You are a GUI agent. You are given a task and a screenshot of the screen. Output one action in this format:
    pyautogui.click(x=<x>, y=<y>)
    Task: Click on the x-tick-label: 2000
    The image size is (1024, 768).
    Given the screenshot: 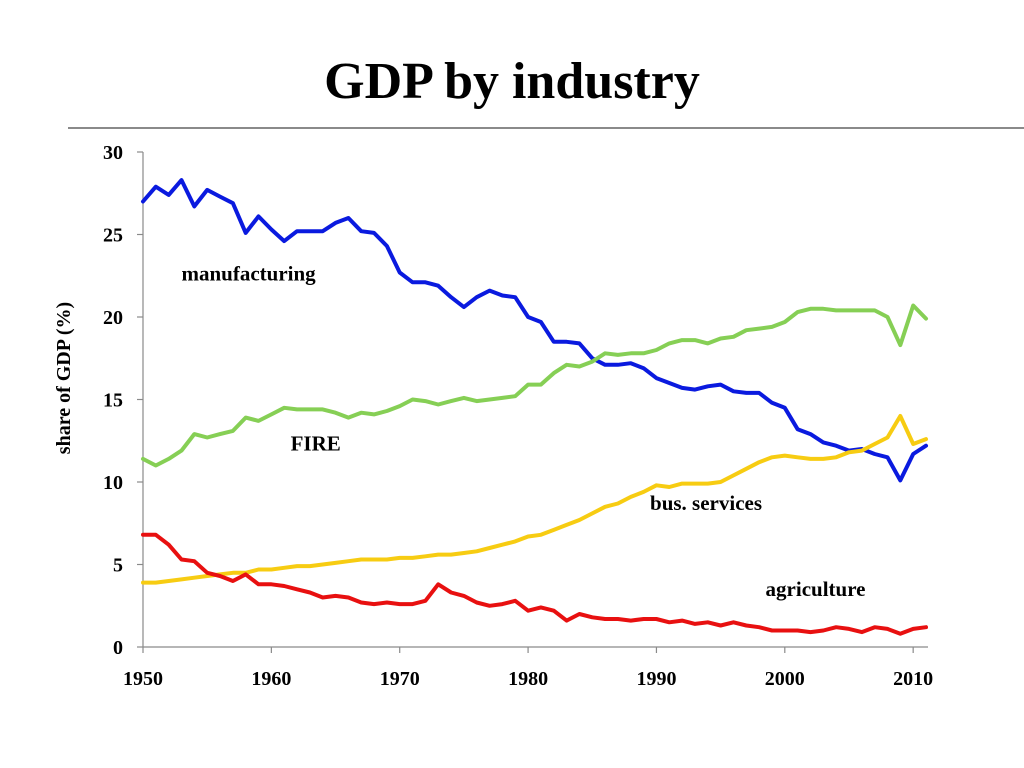 What is the action you would take?
    pyautogui.click(x=785, y=679)
    